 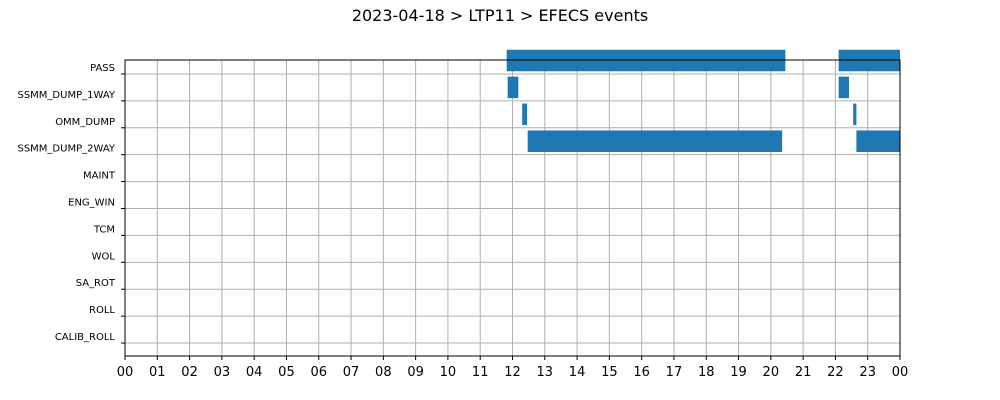 What do you see at coordinates (104, 256) in the screenshot?
I see `y-tick-label: WOL` at bounding box center [104, 256].